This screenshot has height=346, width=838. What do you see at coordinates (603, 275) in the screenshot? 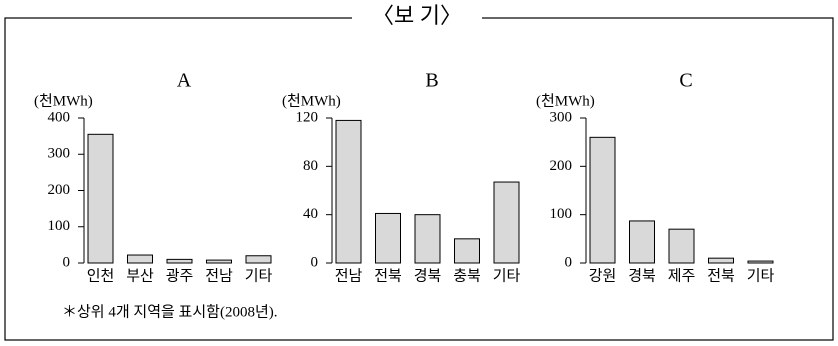
I see `x-tick-label: 강원` at bounding box center [603, 275].